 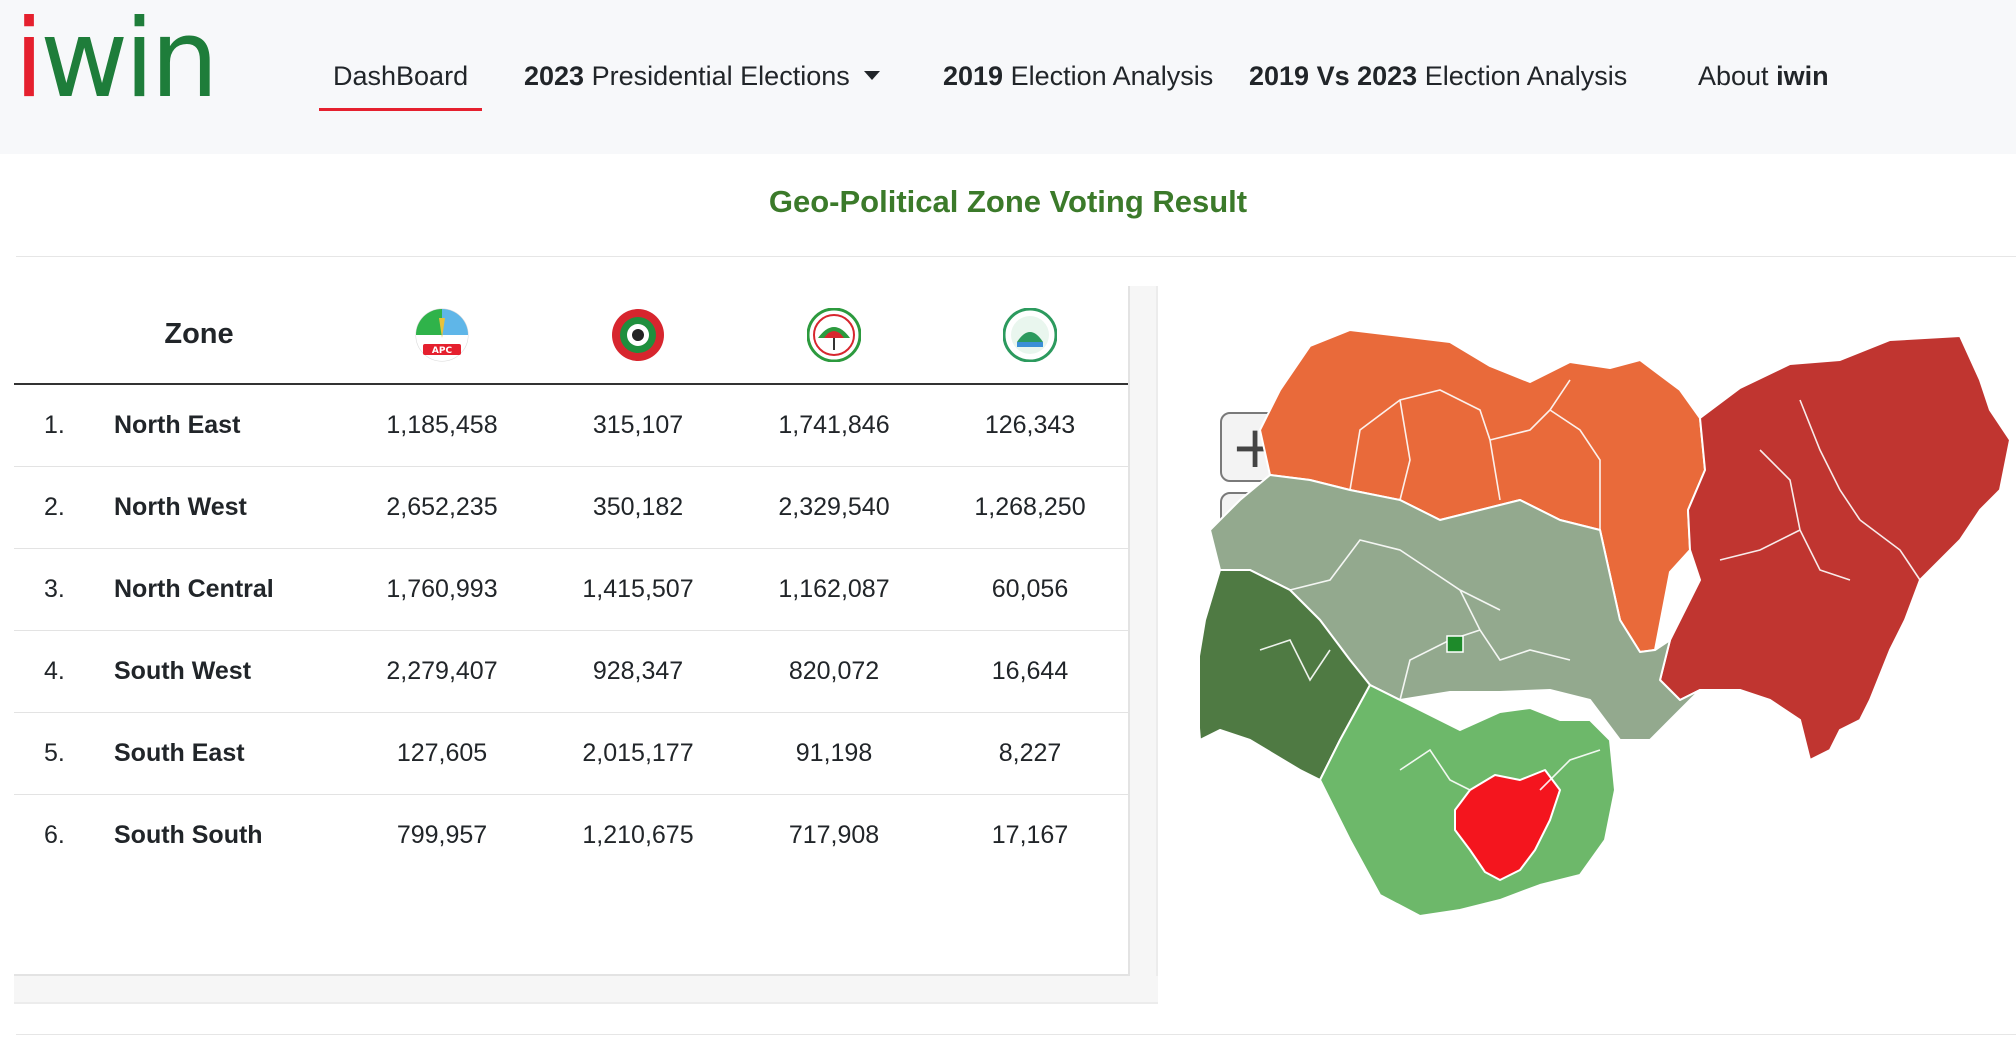 I want to click on logo-i: i, so click(x=29, y=61).